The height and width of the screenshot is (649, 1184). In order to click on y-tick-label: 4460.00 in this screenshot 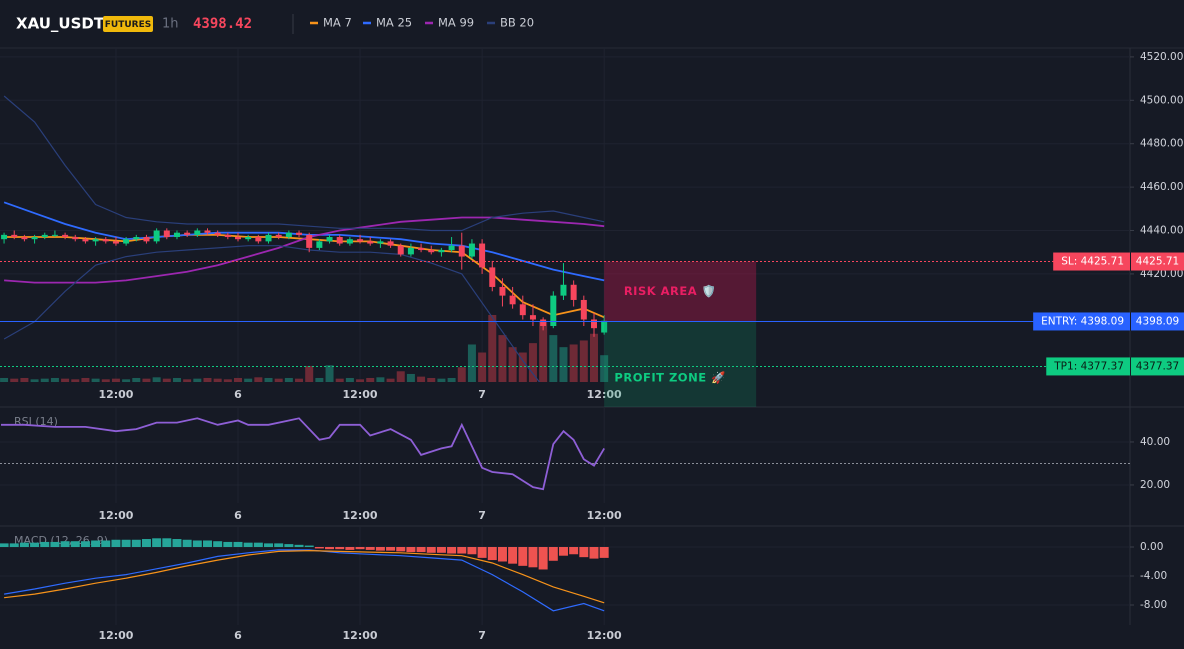, I will do `click(1161, 187)`.